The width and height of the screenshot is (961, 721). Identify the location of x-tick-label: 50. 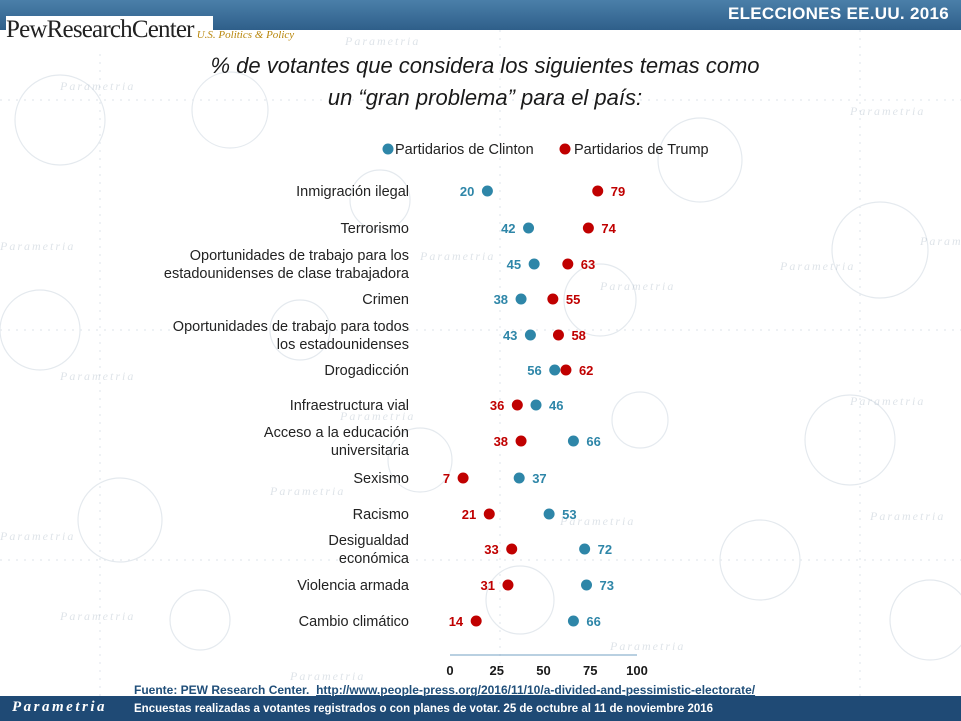
(543, 670).